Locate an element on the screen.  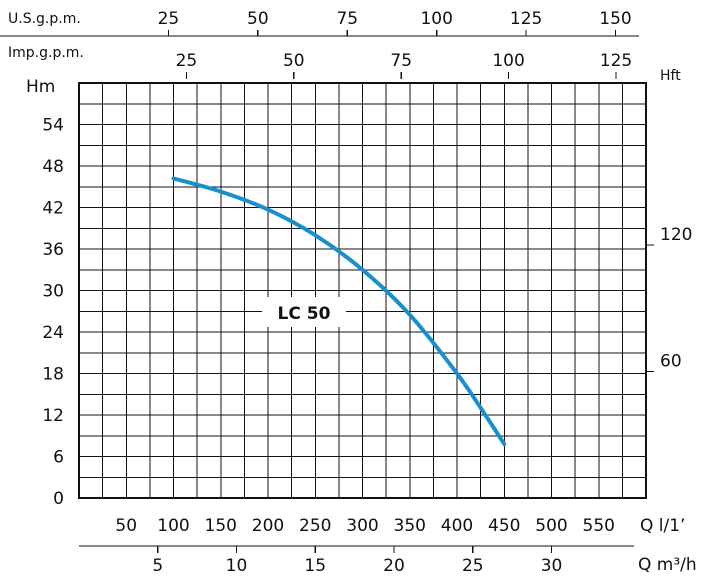
imp-gpm-tick-label: 100 is located at coordinates (508, 61).